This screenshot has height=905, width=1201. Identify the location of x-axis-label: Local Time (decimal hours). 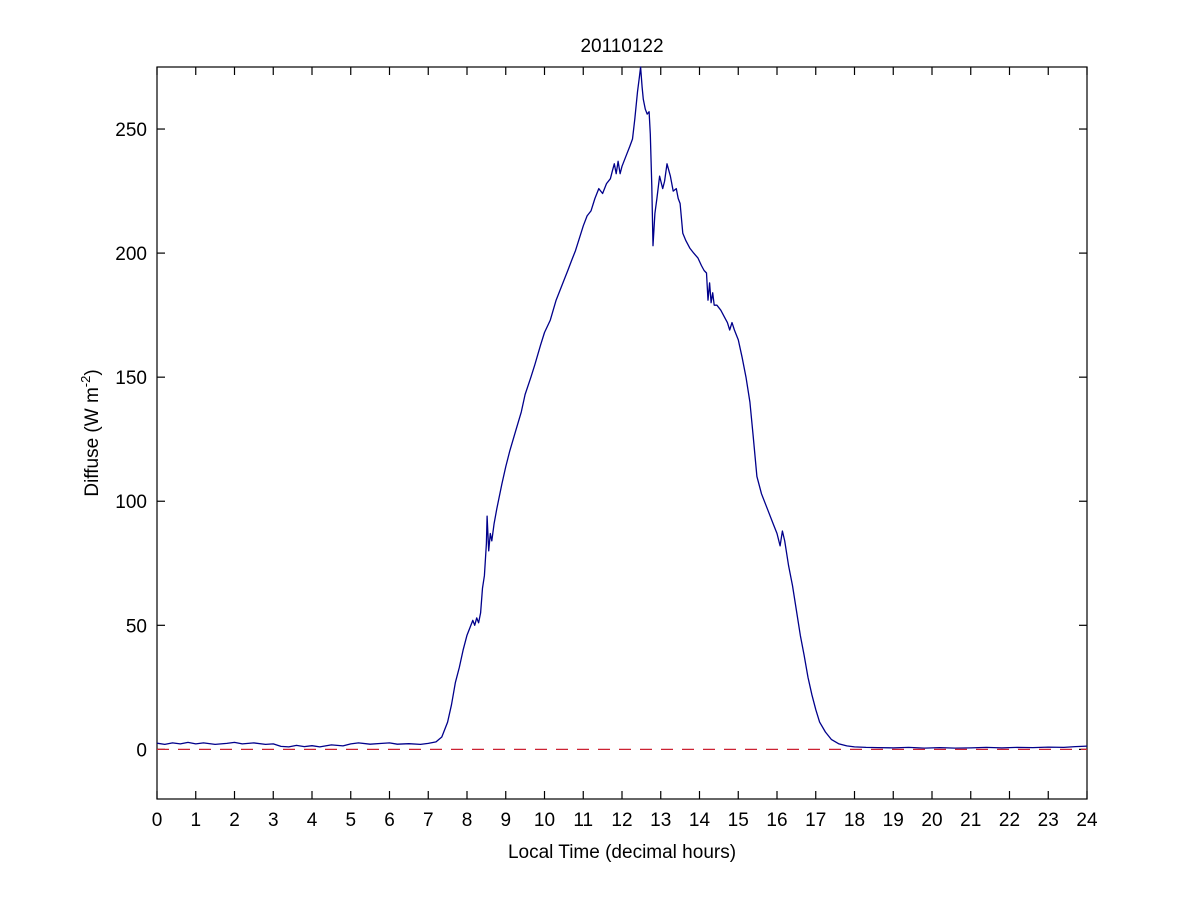
(622, 852).